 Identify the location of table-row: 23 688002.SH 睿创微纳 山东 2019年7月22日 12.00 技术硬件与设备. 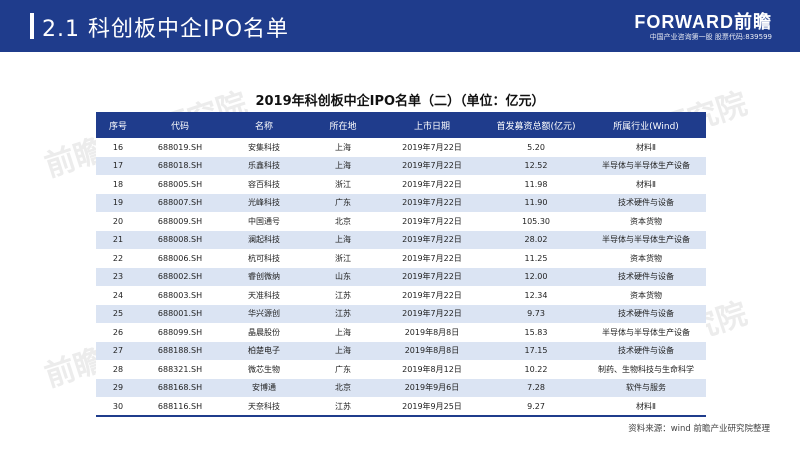
(401, 277).